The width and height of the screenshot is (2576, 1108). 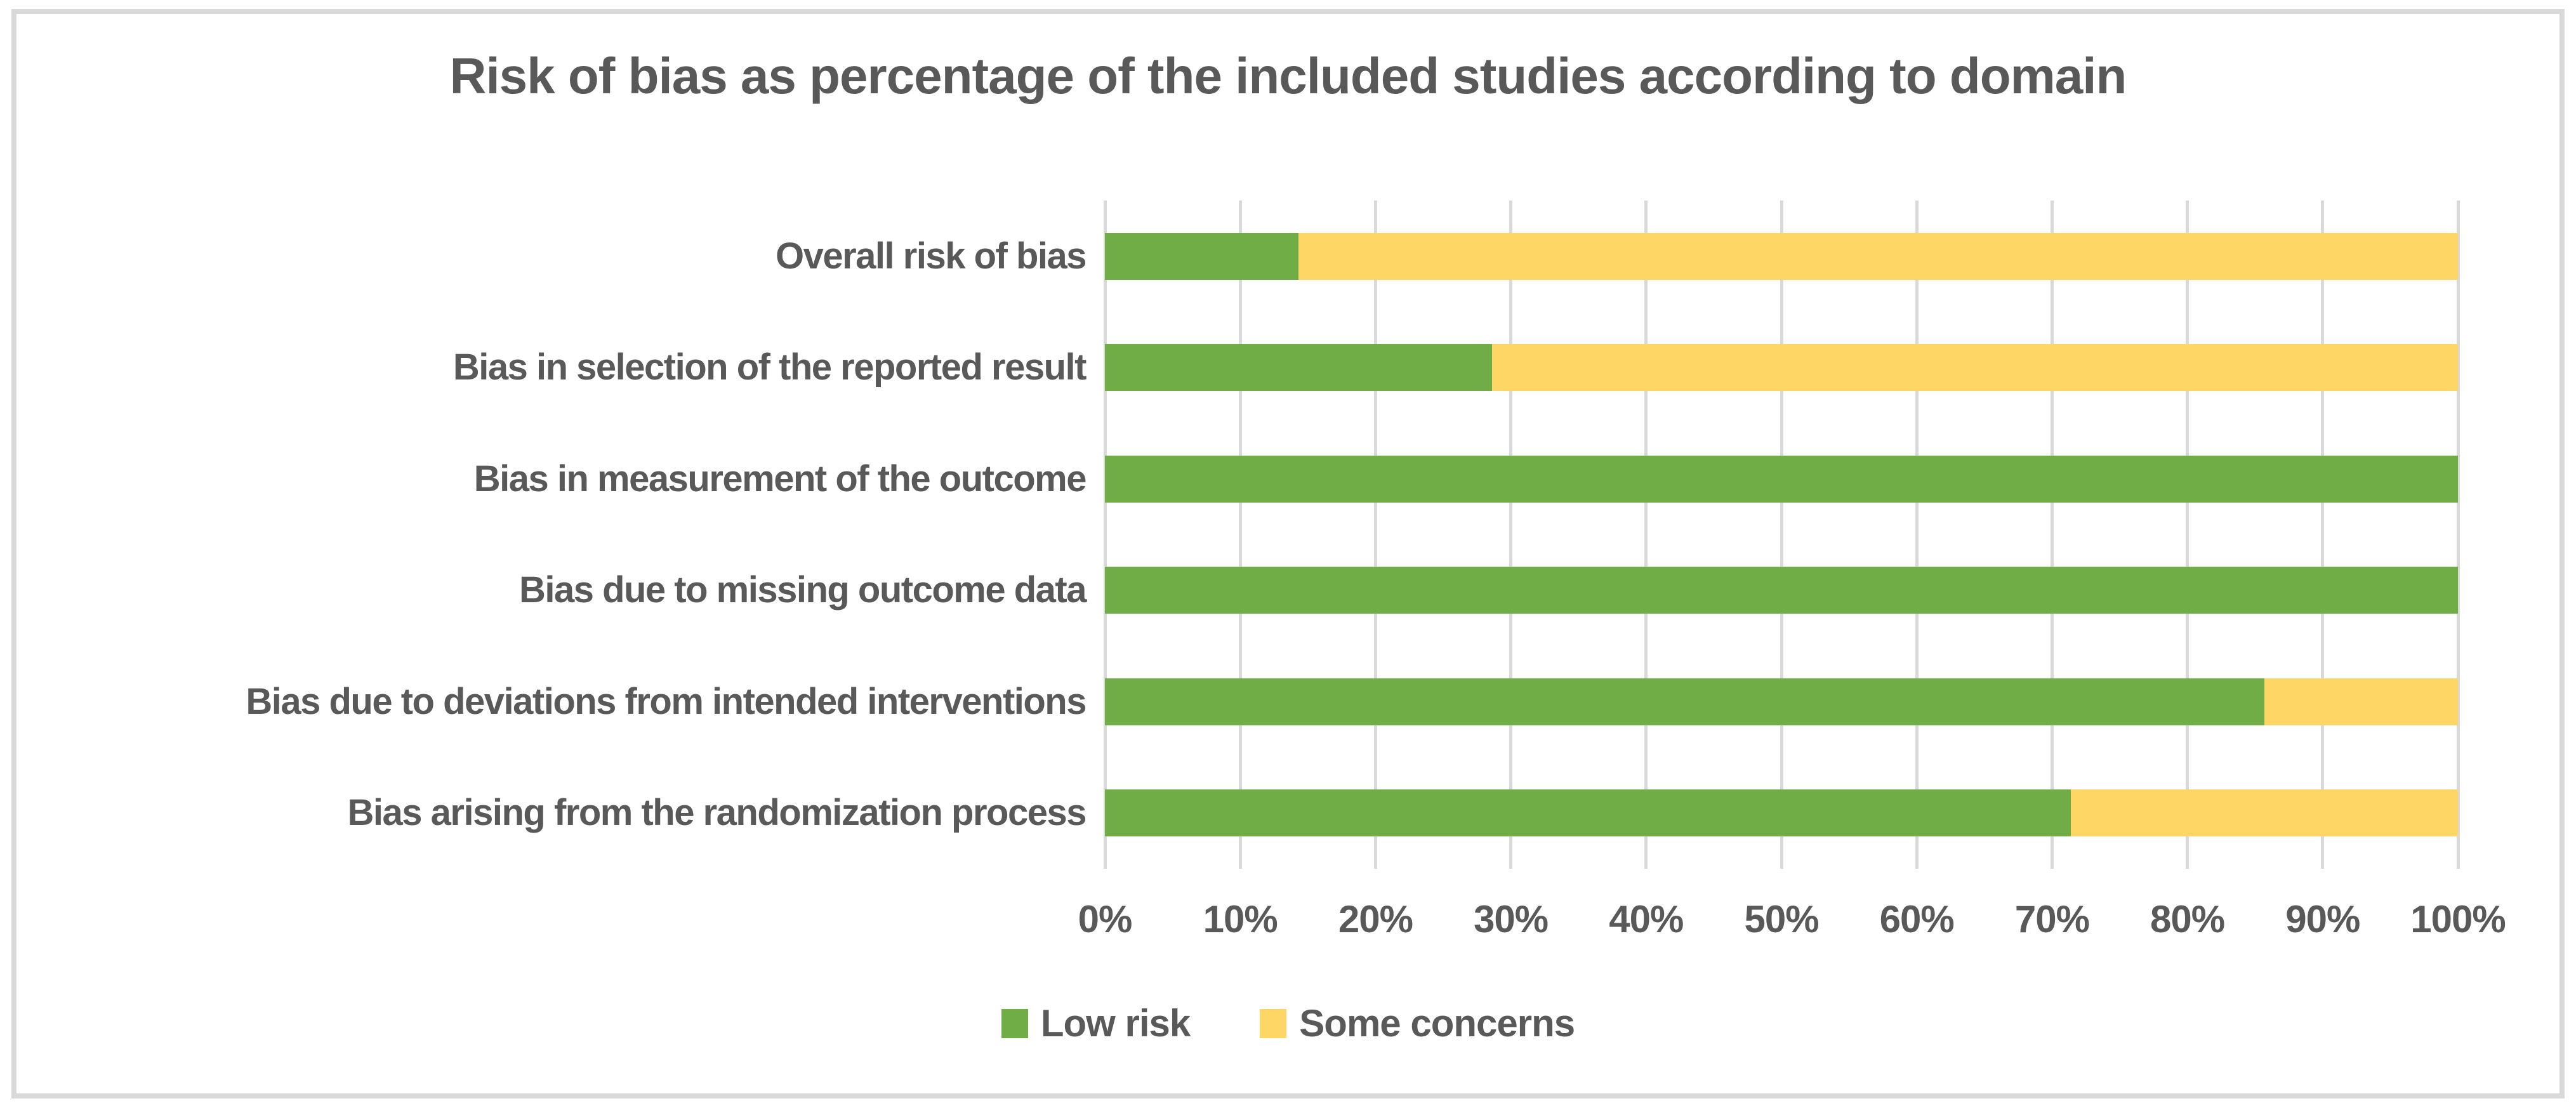 What do you see at coordinates (931, 256) in the screenshot?
I see `category-label: Overall risk of bias` at bounding box center [931, 256].